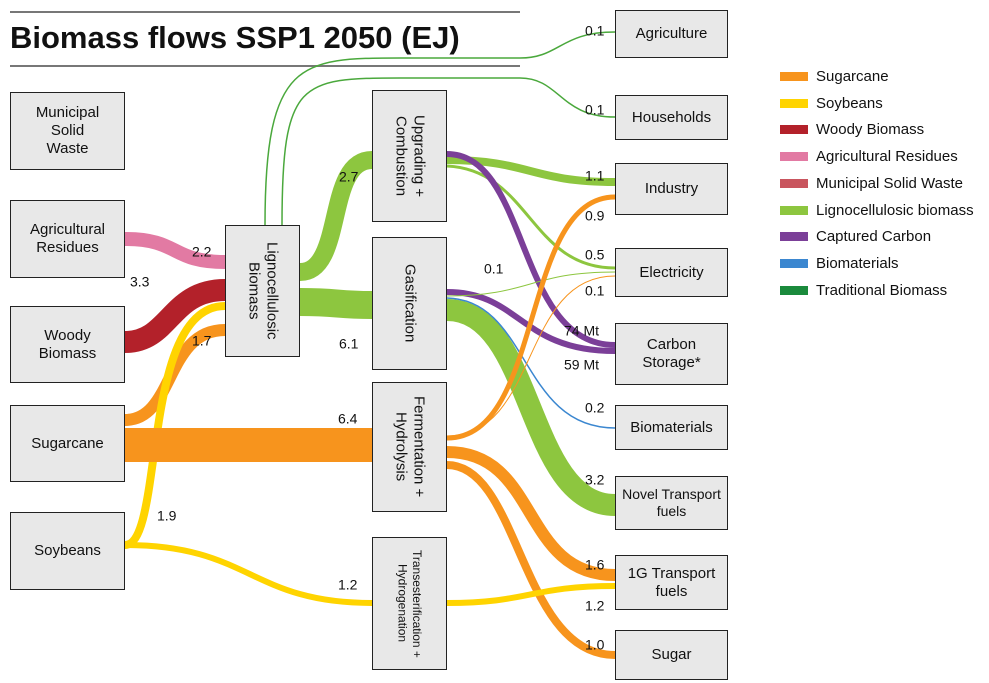 The image size is (989, 683). I want to click on flow-label: 2.7, so click(349, 177).